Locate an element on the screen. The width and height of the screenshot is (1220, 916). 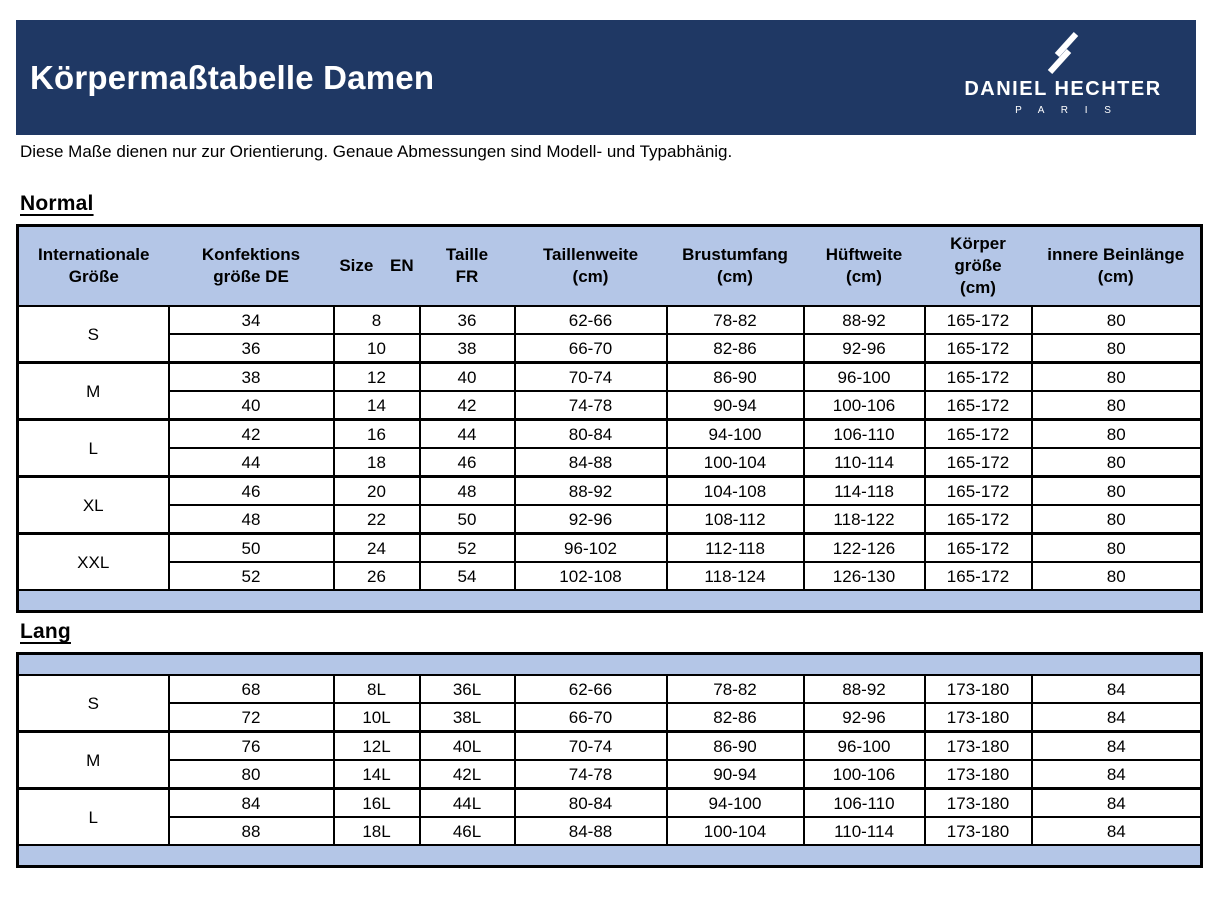
table-cell: 110-114 is located at coordinates (864, 462).